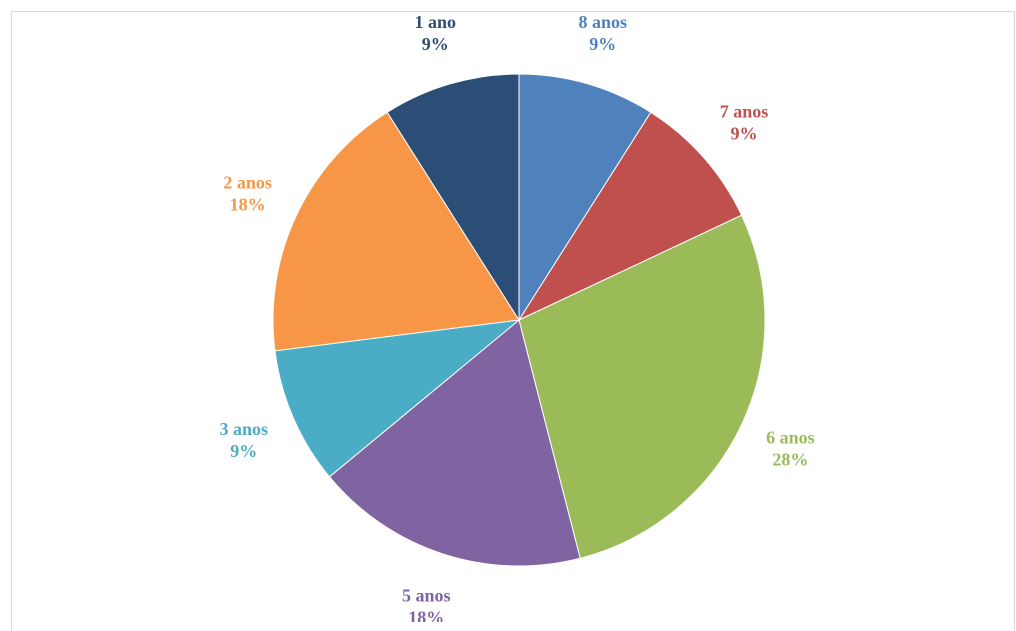 Image resolution: width=1016 pixels, height=631 pixels. I want to click on slice-label-name: 1 ano, so click(436, 22).